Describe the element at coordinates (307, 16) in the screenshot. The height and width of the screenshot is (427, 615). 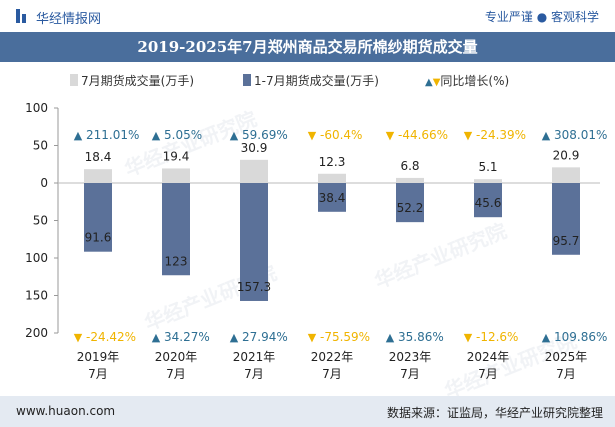
I see `top-bar: 华经情报网 专业严谨 ● 客观科学` at that location.